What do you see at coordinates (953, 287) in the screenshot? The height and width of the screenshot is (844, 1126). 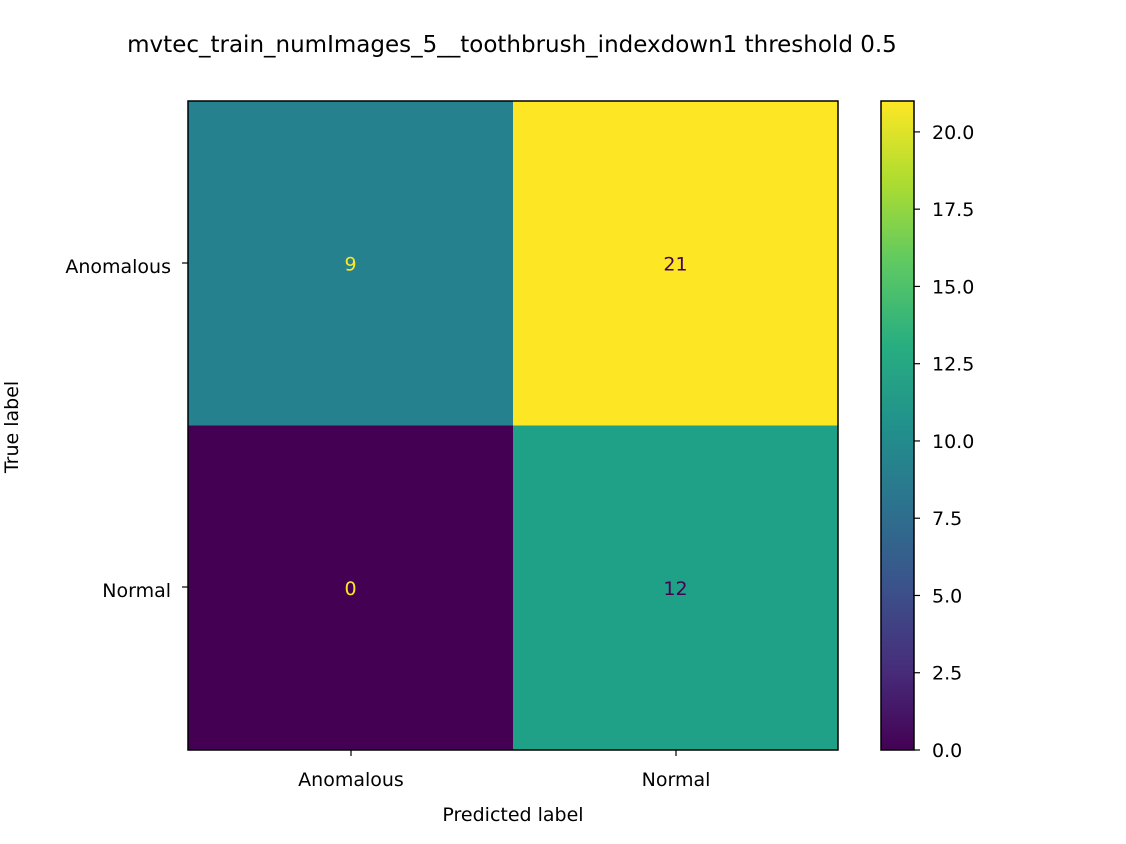 I see `colorbar-tick-label: 15.0` at bounding box center [953, 287].